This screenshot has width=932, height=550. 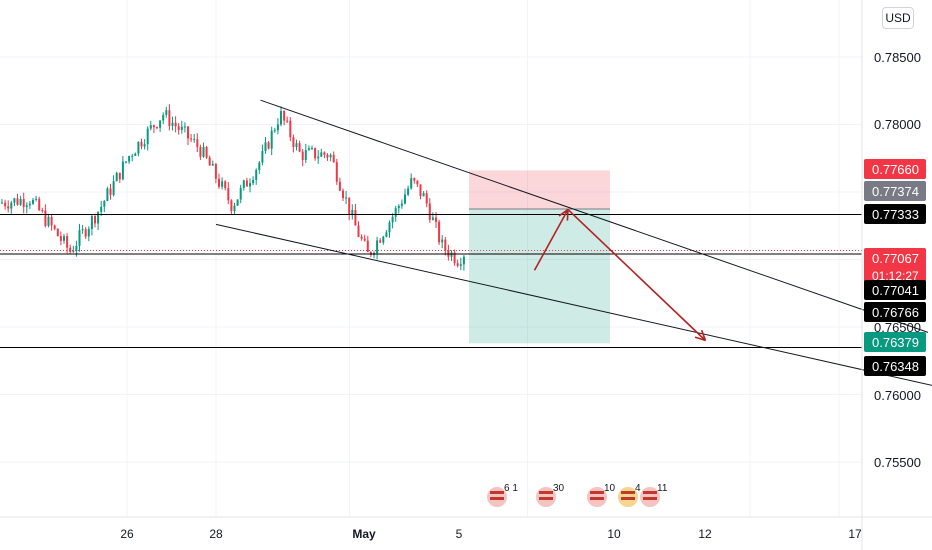 I want to click on economic-events: 6 1 30 10 4 11, so click(x=576, y=496).